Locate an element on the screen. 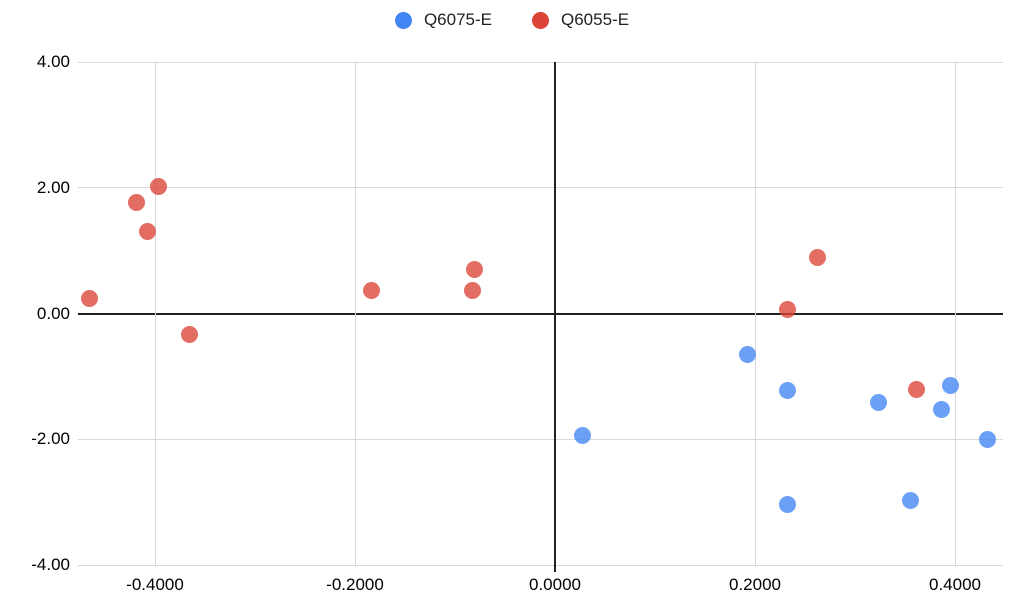 The width and height of the screenshot is (1024, 608). x-axis-zero-line is located at coordinates (540, 313).